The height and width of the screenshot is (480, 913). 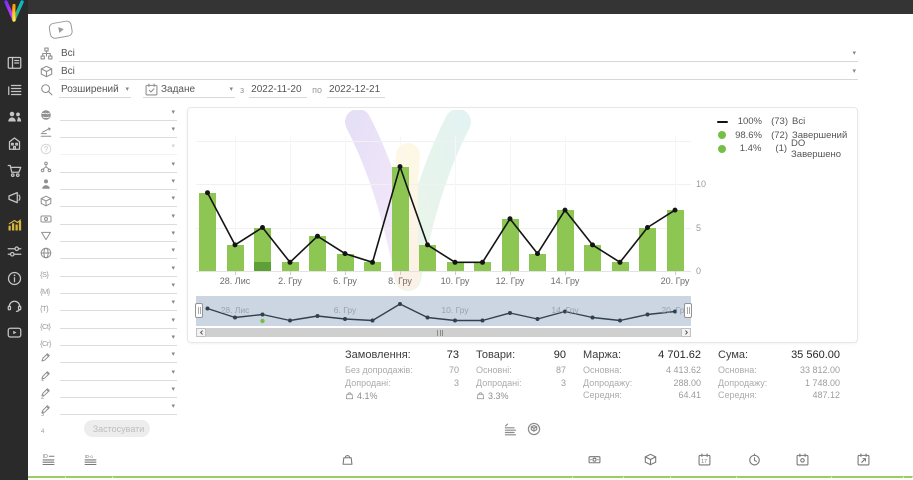 I want to click on navigator-right-handle, so click(x=688, y=310).